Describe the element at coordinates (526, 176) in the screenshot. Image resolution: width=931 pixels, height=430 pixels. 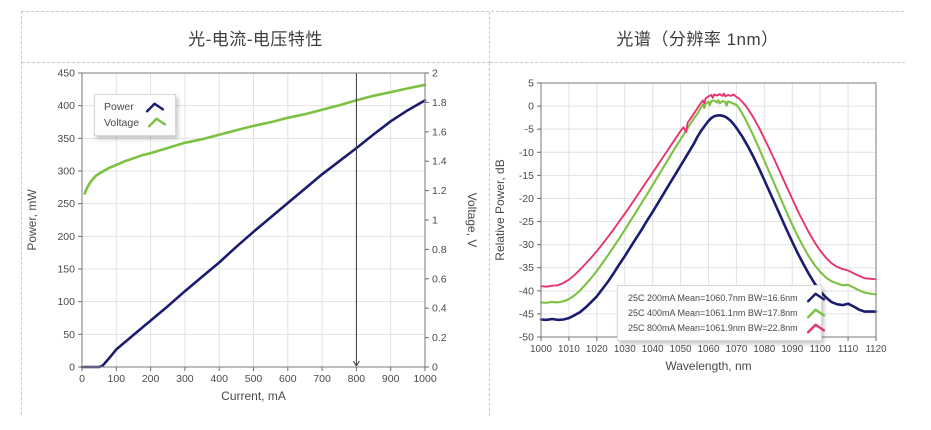
I see `svg-text: -15` at that location.